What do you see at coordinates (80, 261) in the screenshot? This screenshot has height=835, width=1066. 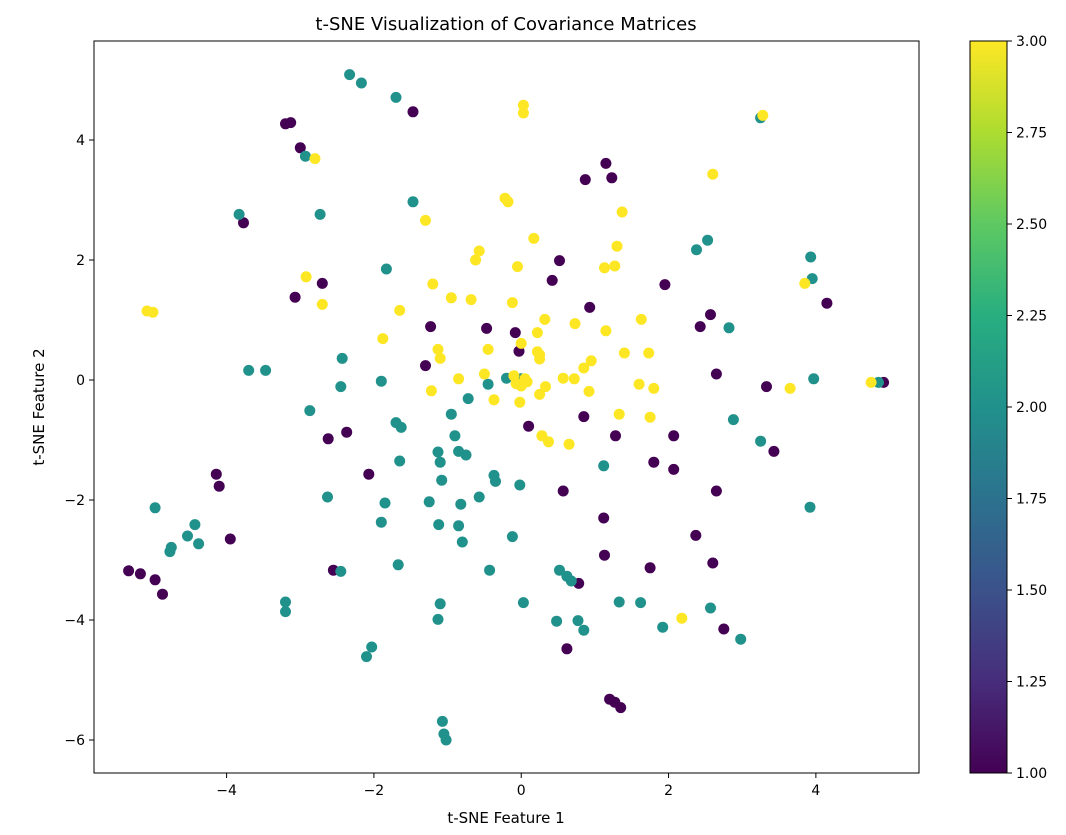 I see `y-tick-label: 2` at bounding box center [80, 261].